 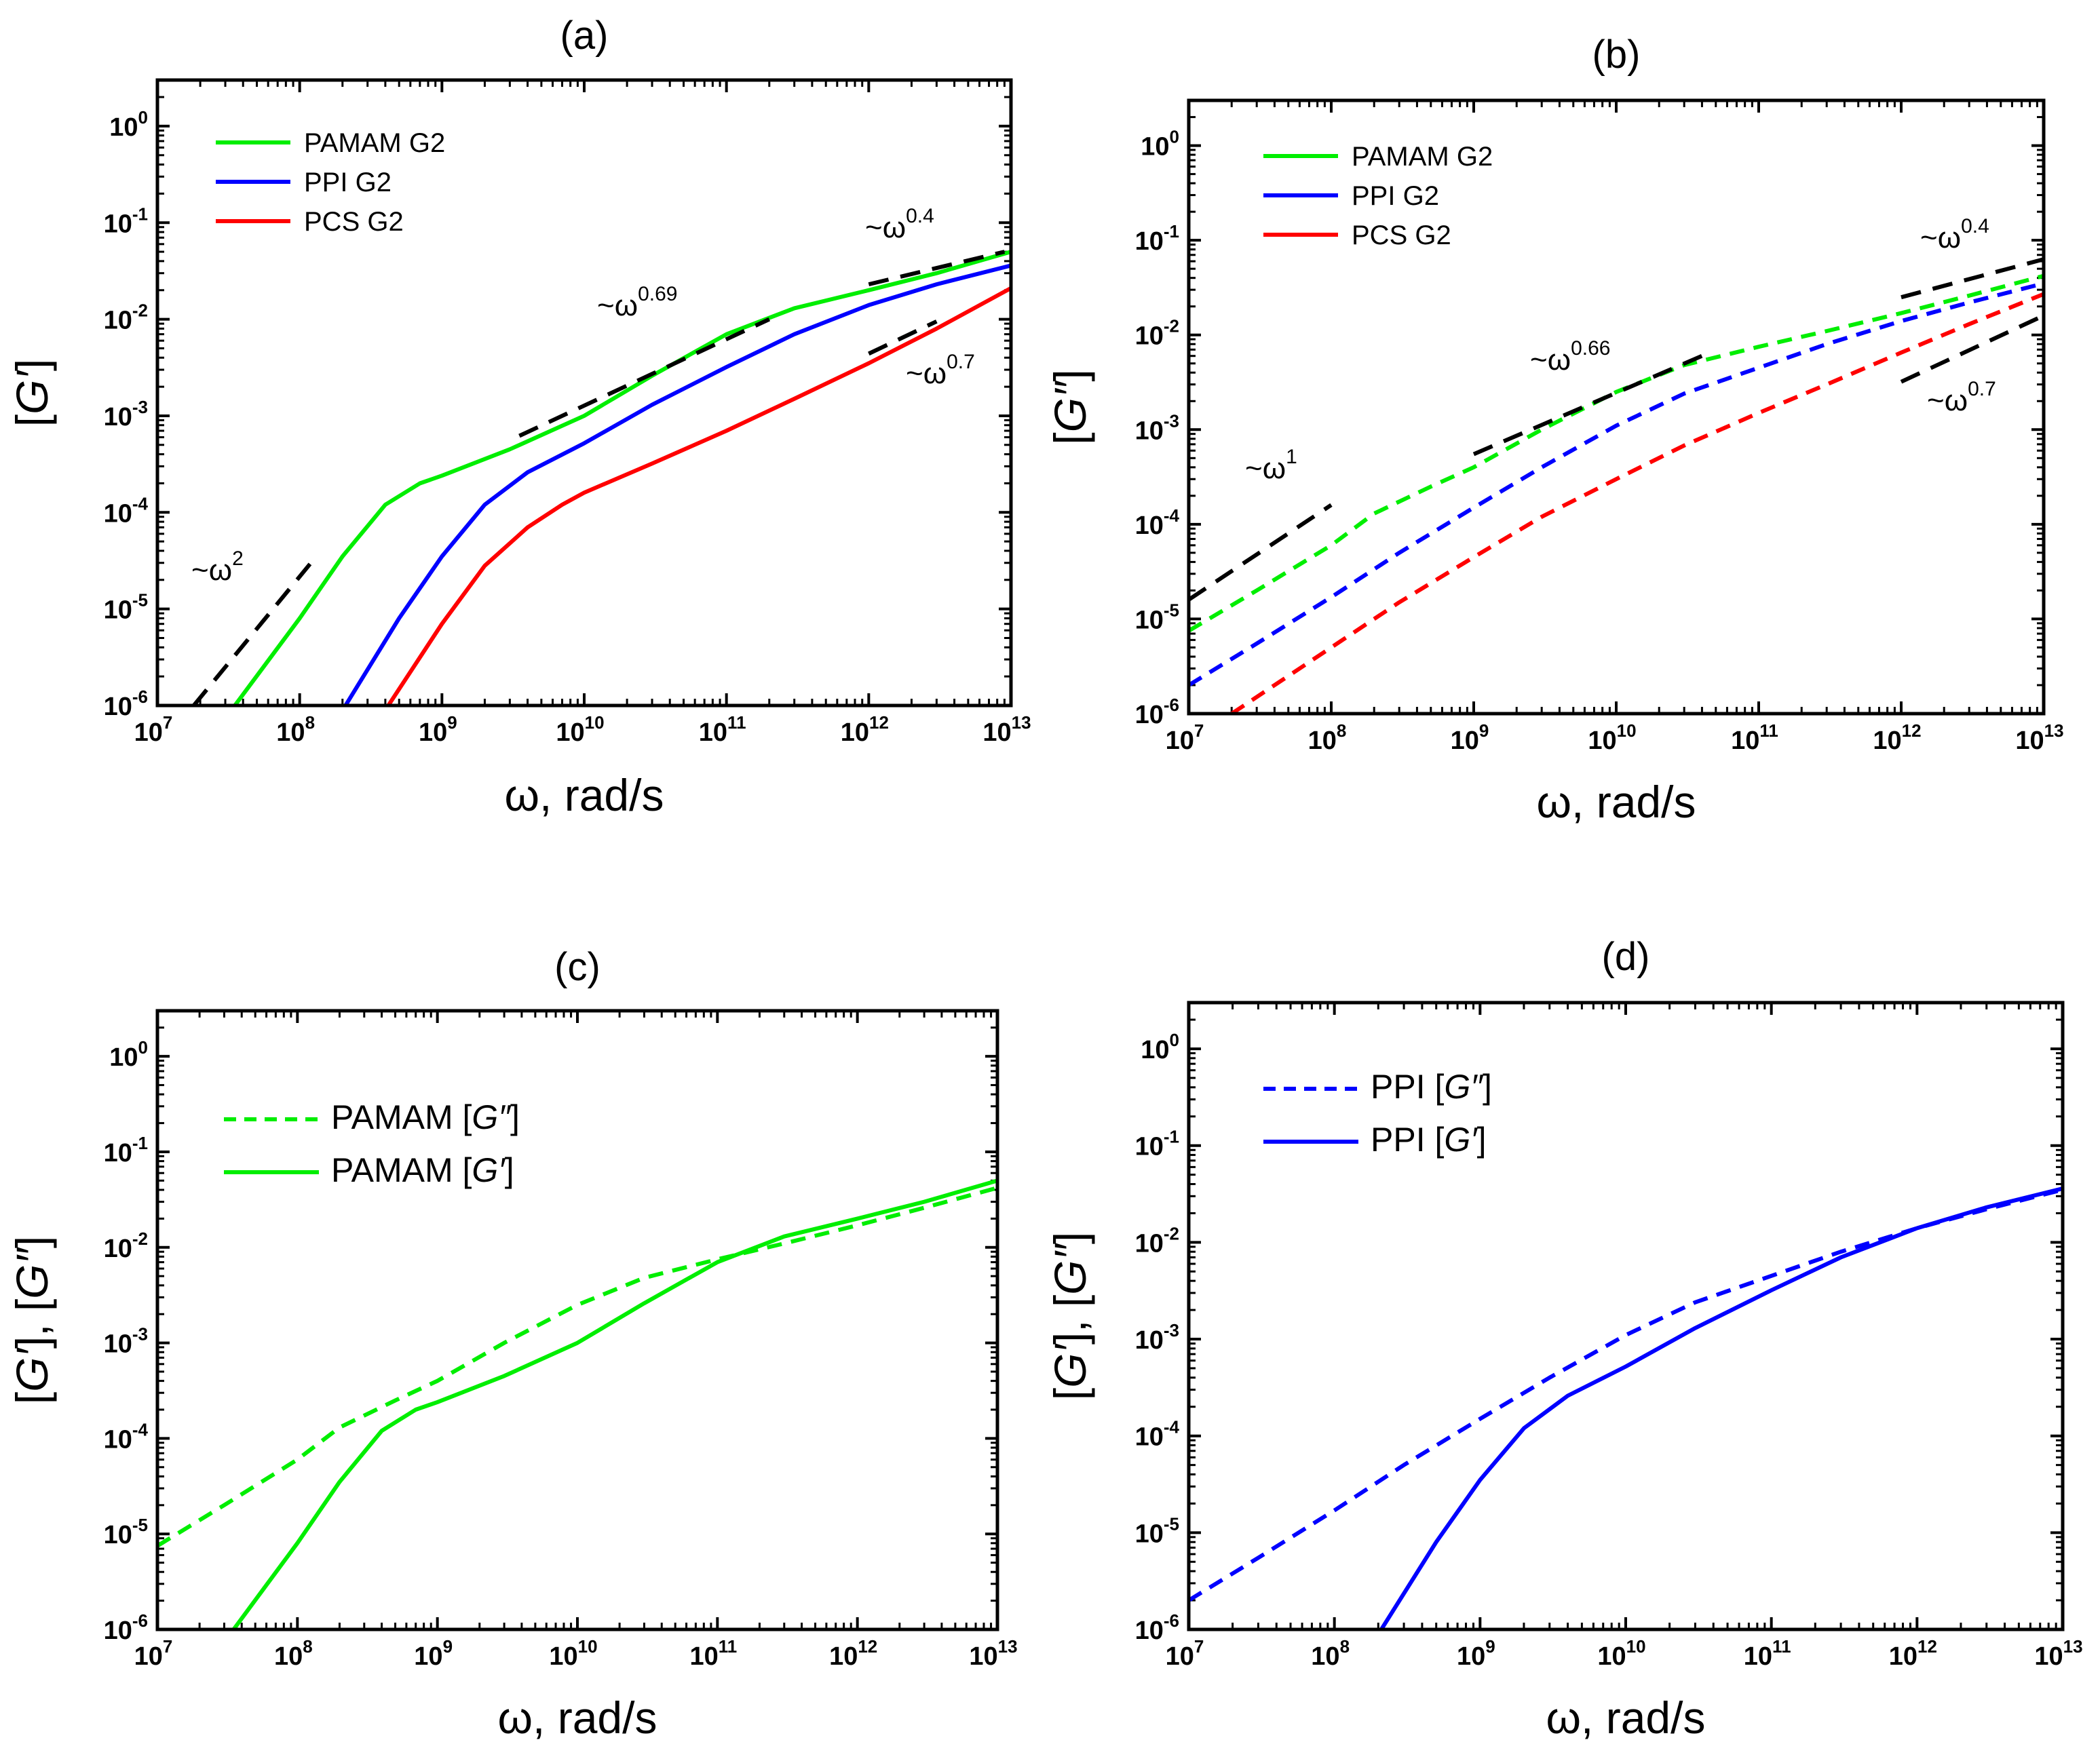 I want to click on legend-label: PPI G2, so click(x=1395, y=196).